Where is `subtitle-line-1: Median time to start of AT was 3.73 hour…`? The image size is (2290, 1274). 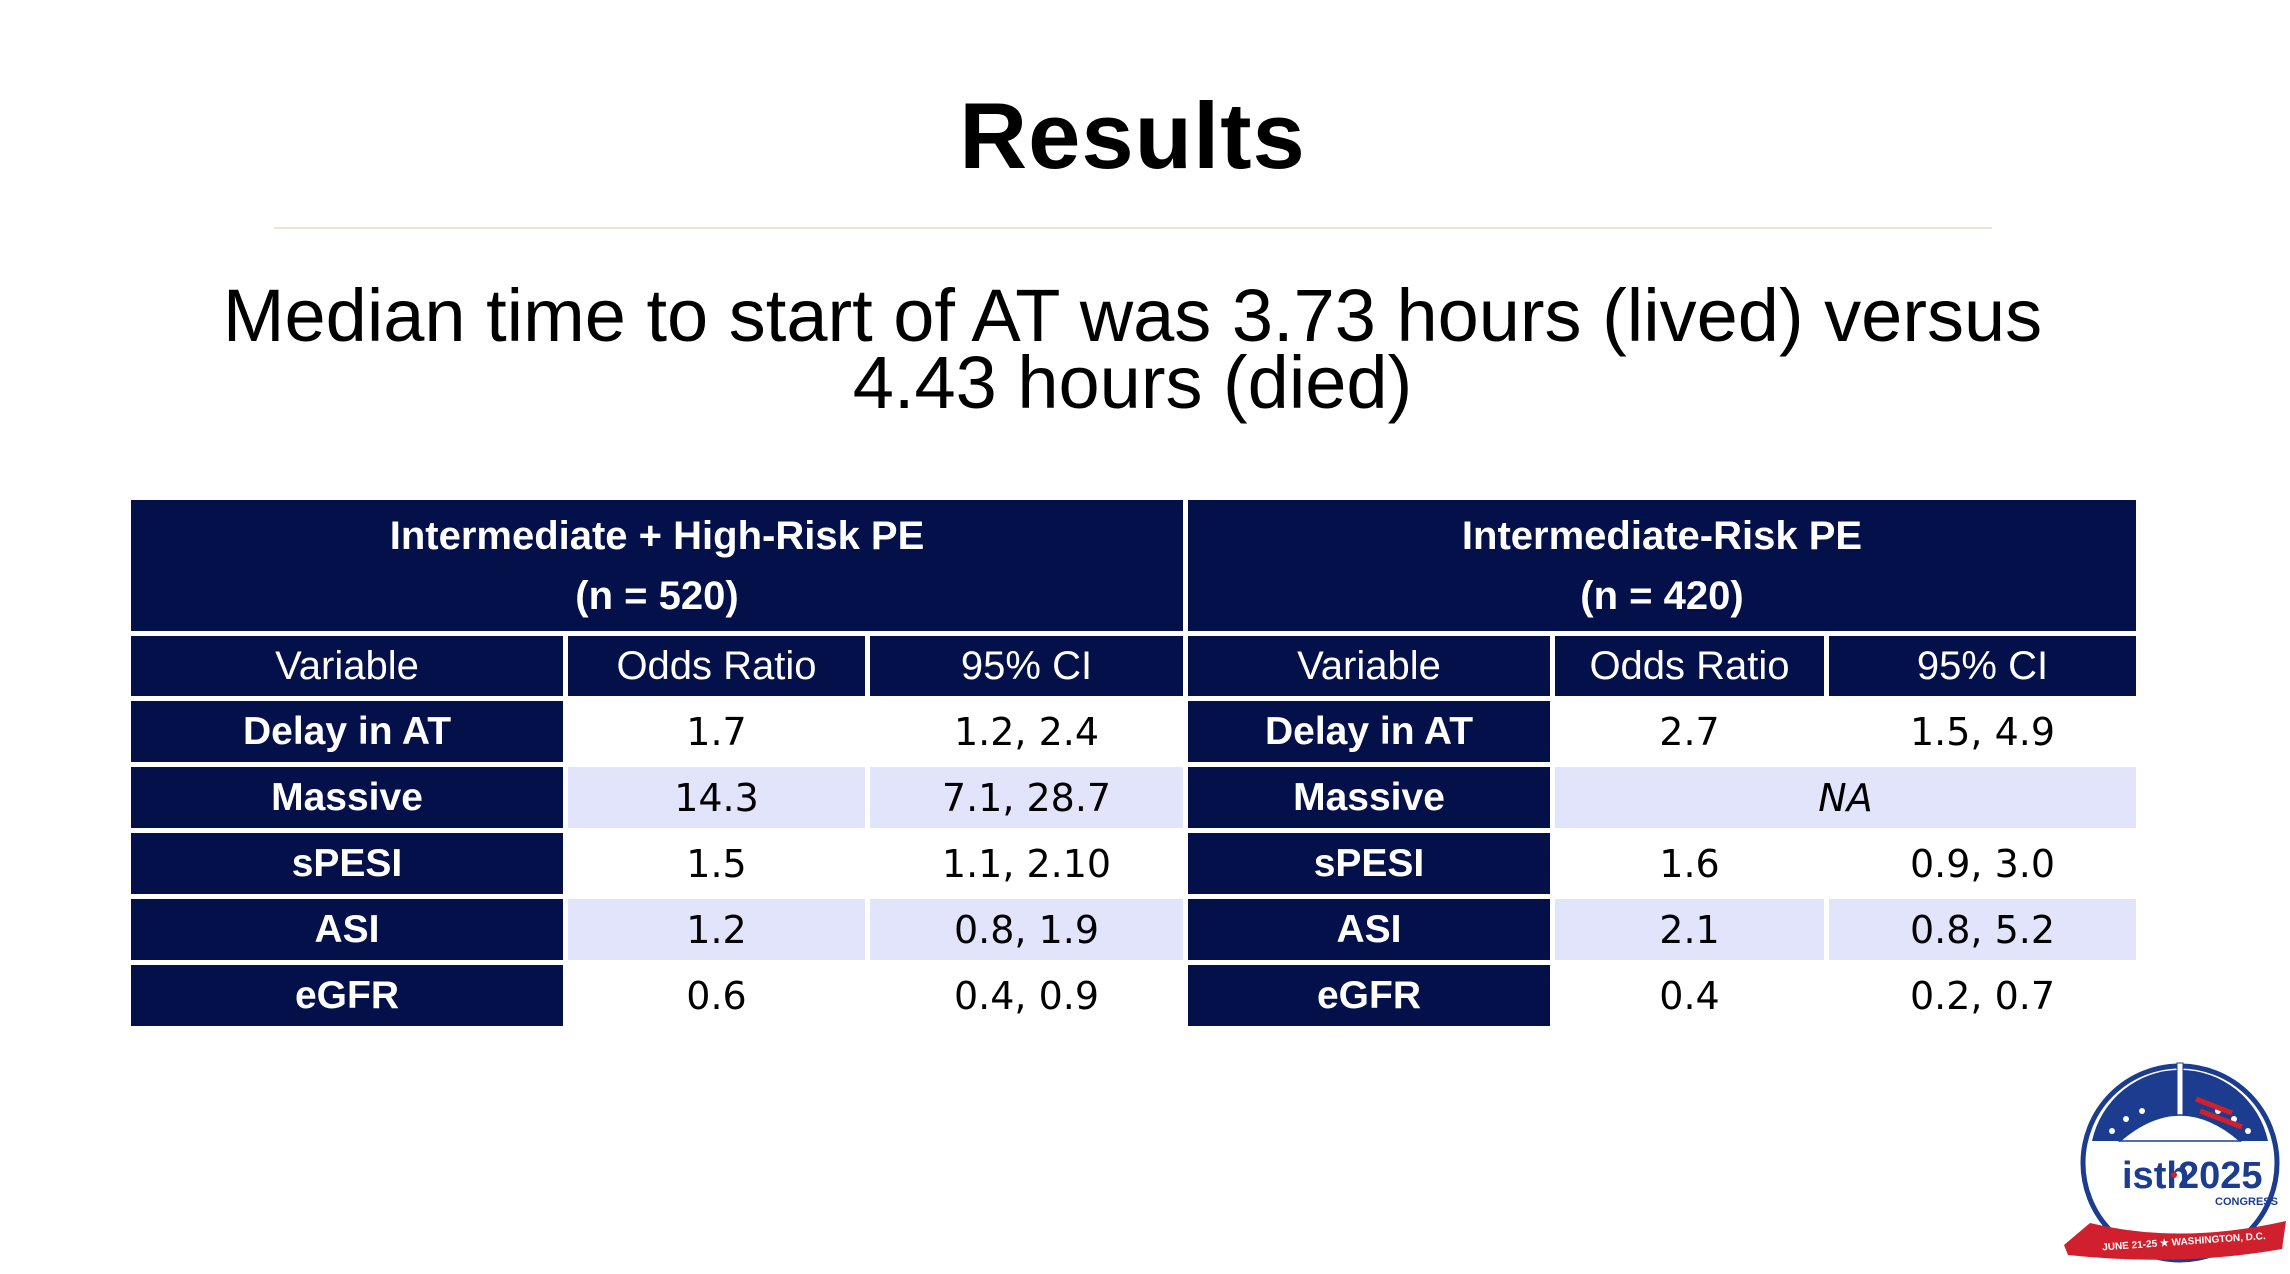 subtitle-line-1: Median time to start of AT was 3.73 hour… is located at coordinates (1132, 315).